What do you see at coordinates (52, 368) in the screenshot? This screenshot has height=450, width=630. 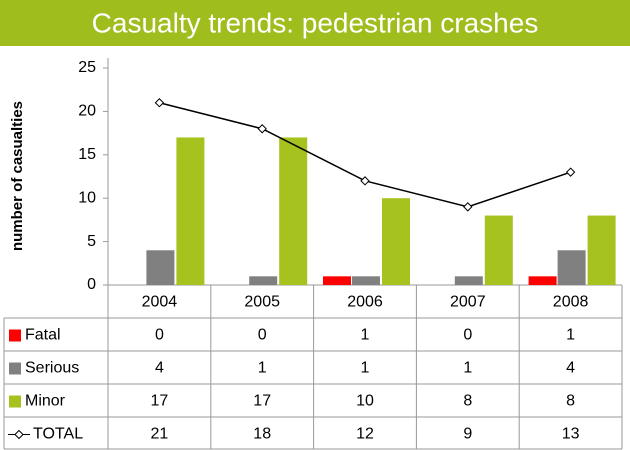 I see `legend-label: Serious` at bounding box center [52, 368].